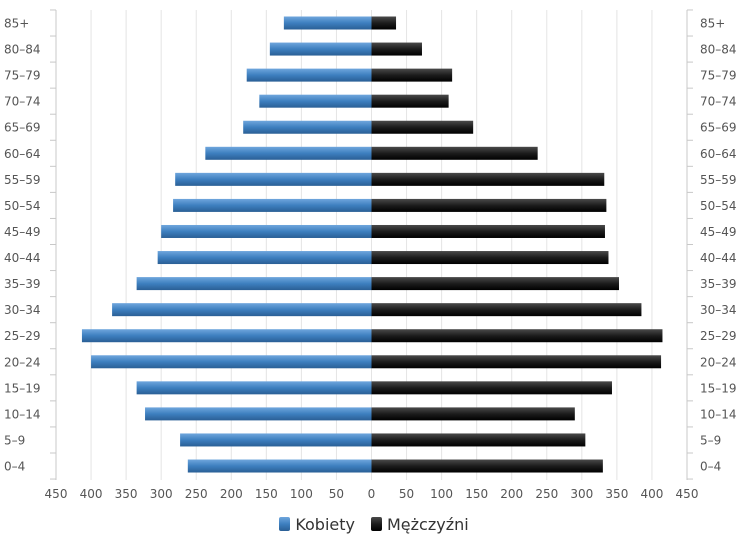  I want to click on legend-item-kobiety: Kobiety, so click(317, 524).